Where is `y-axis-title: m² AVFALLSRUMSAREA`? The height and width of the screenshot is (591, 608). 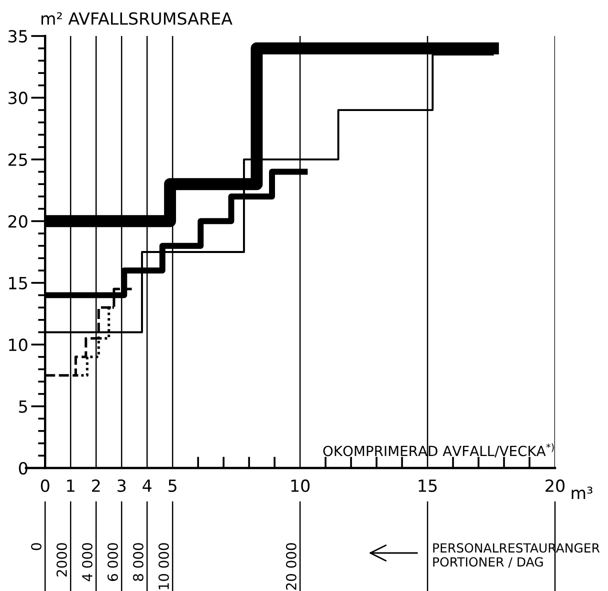 y-axis-title: m² AVFALLSRUMSAREA is located at coordinates (137, 18).